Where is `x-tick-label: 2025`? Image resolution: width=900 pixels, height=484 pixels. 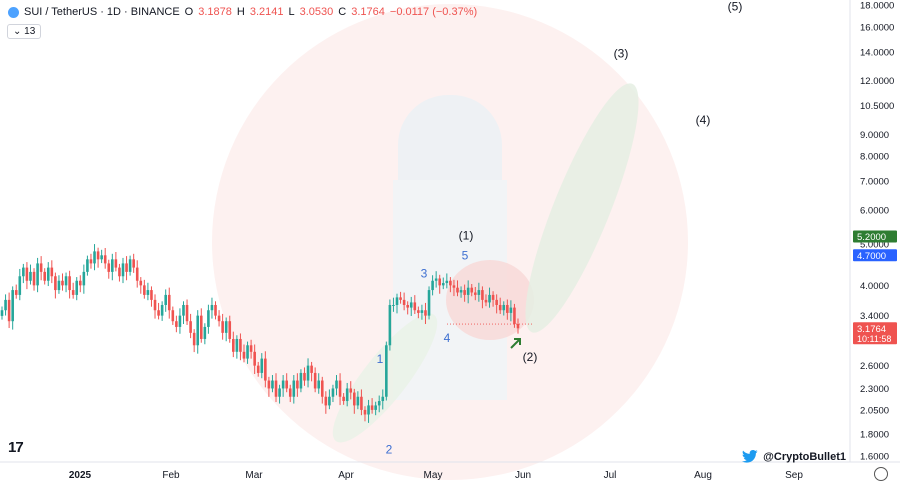 x-tick-label: 2025 is located at coordinates (80, 475).